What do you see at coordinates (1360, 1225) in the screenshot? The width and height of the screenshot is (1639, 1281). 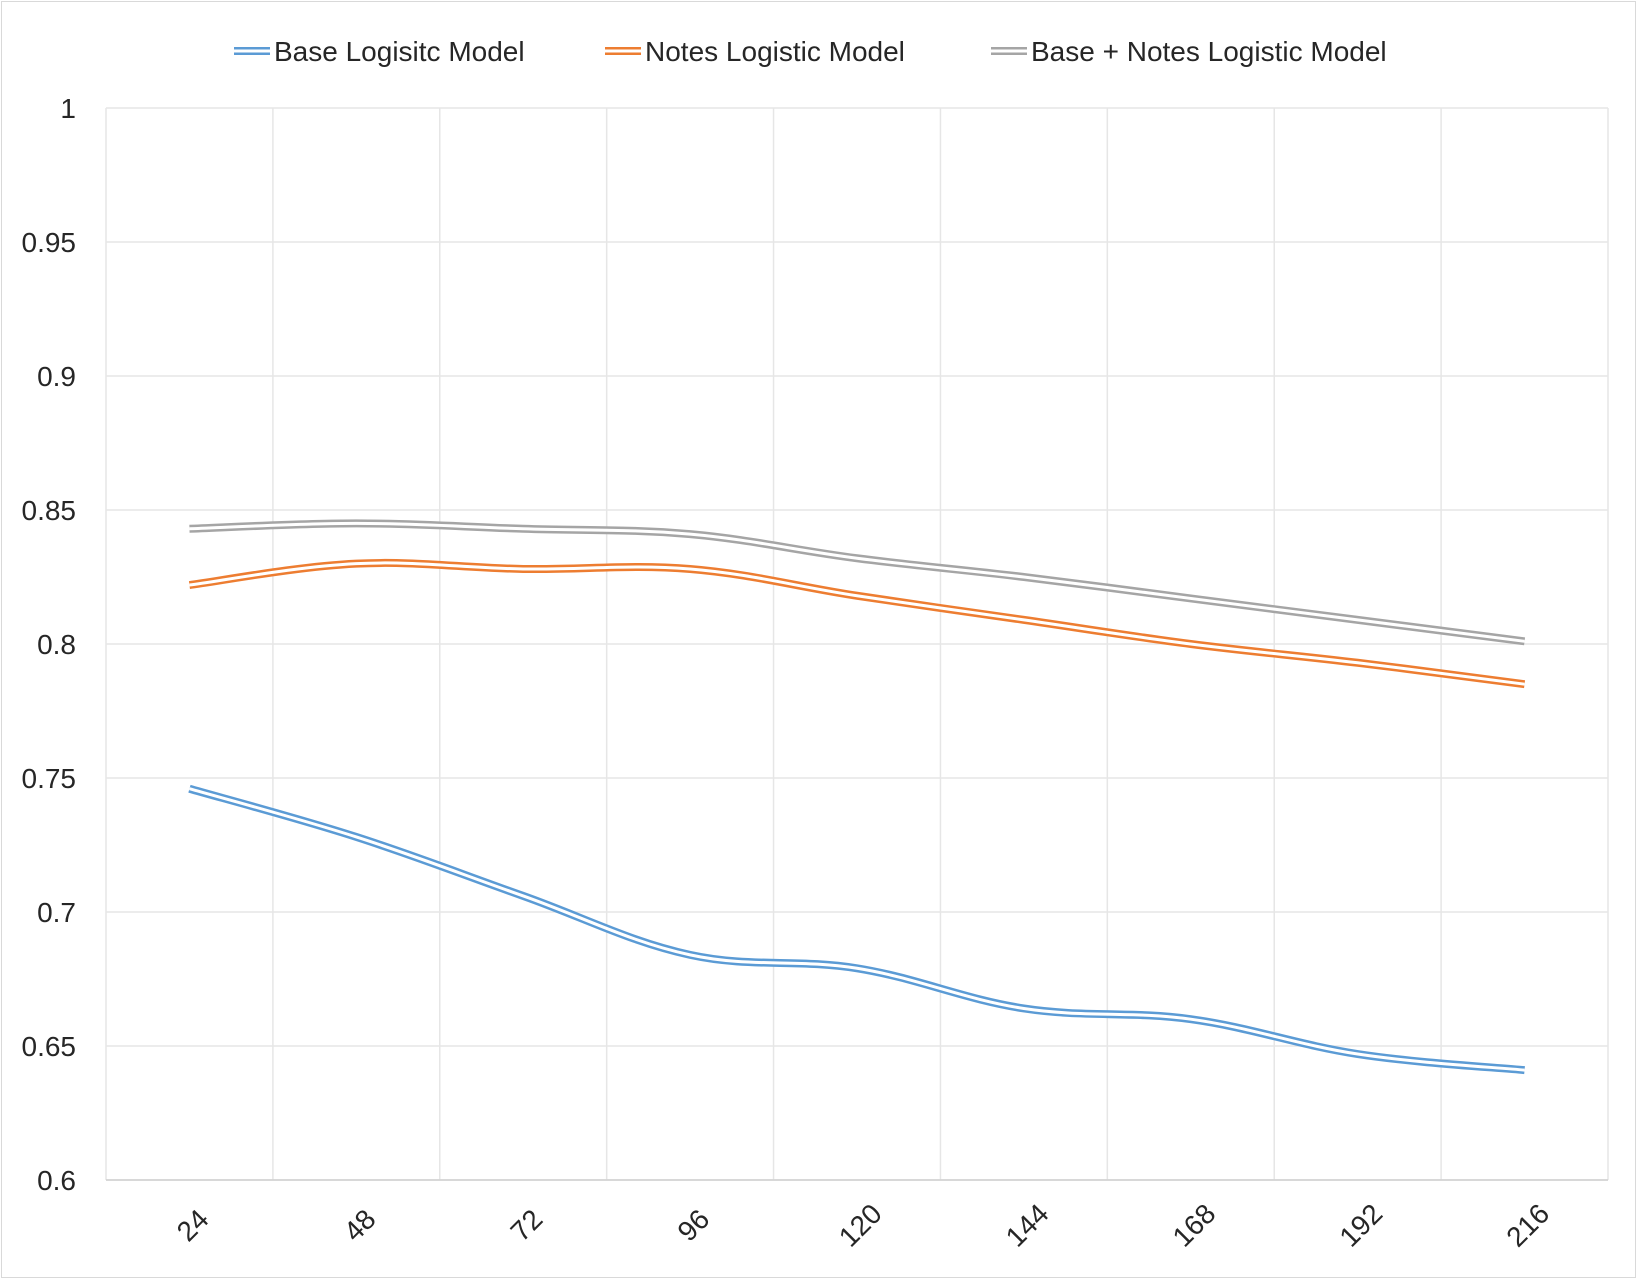 I see `x-tick-label: 192` at bounding box center [1360, 1225].